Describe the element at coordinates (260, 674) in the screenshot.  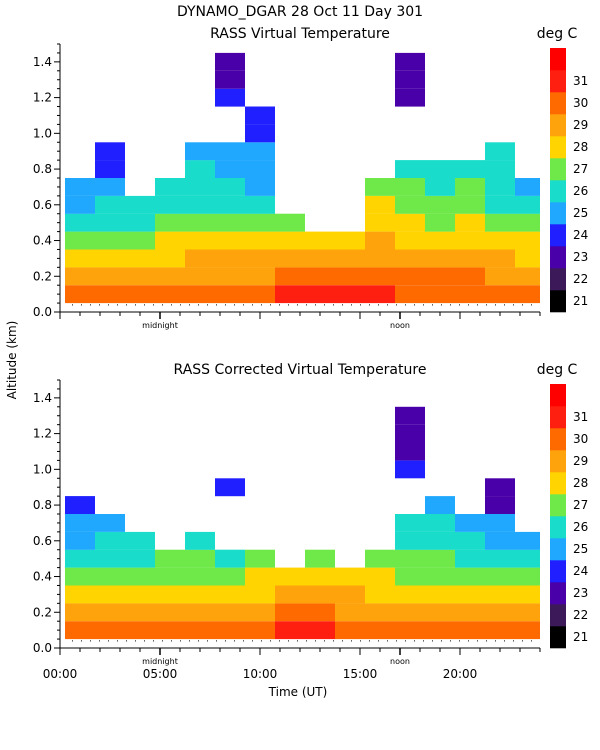
I see `x-tick-label: 10:00` at that location.